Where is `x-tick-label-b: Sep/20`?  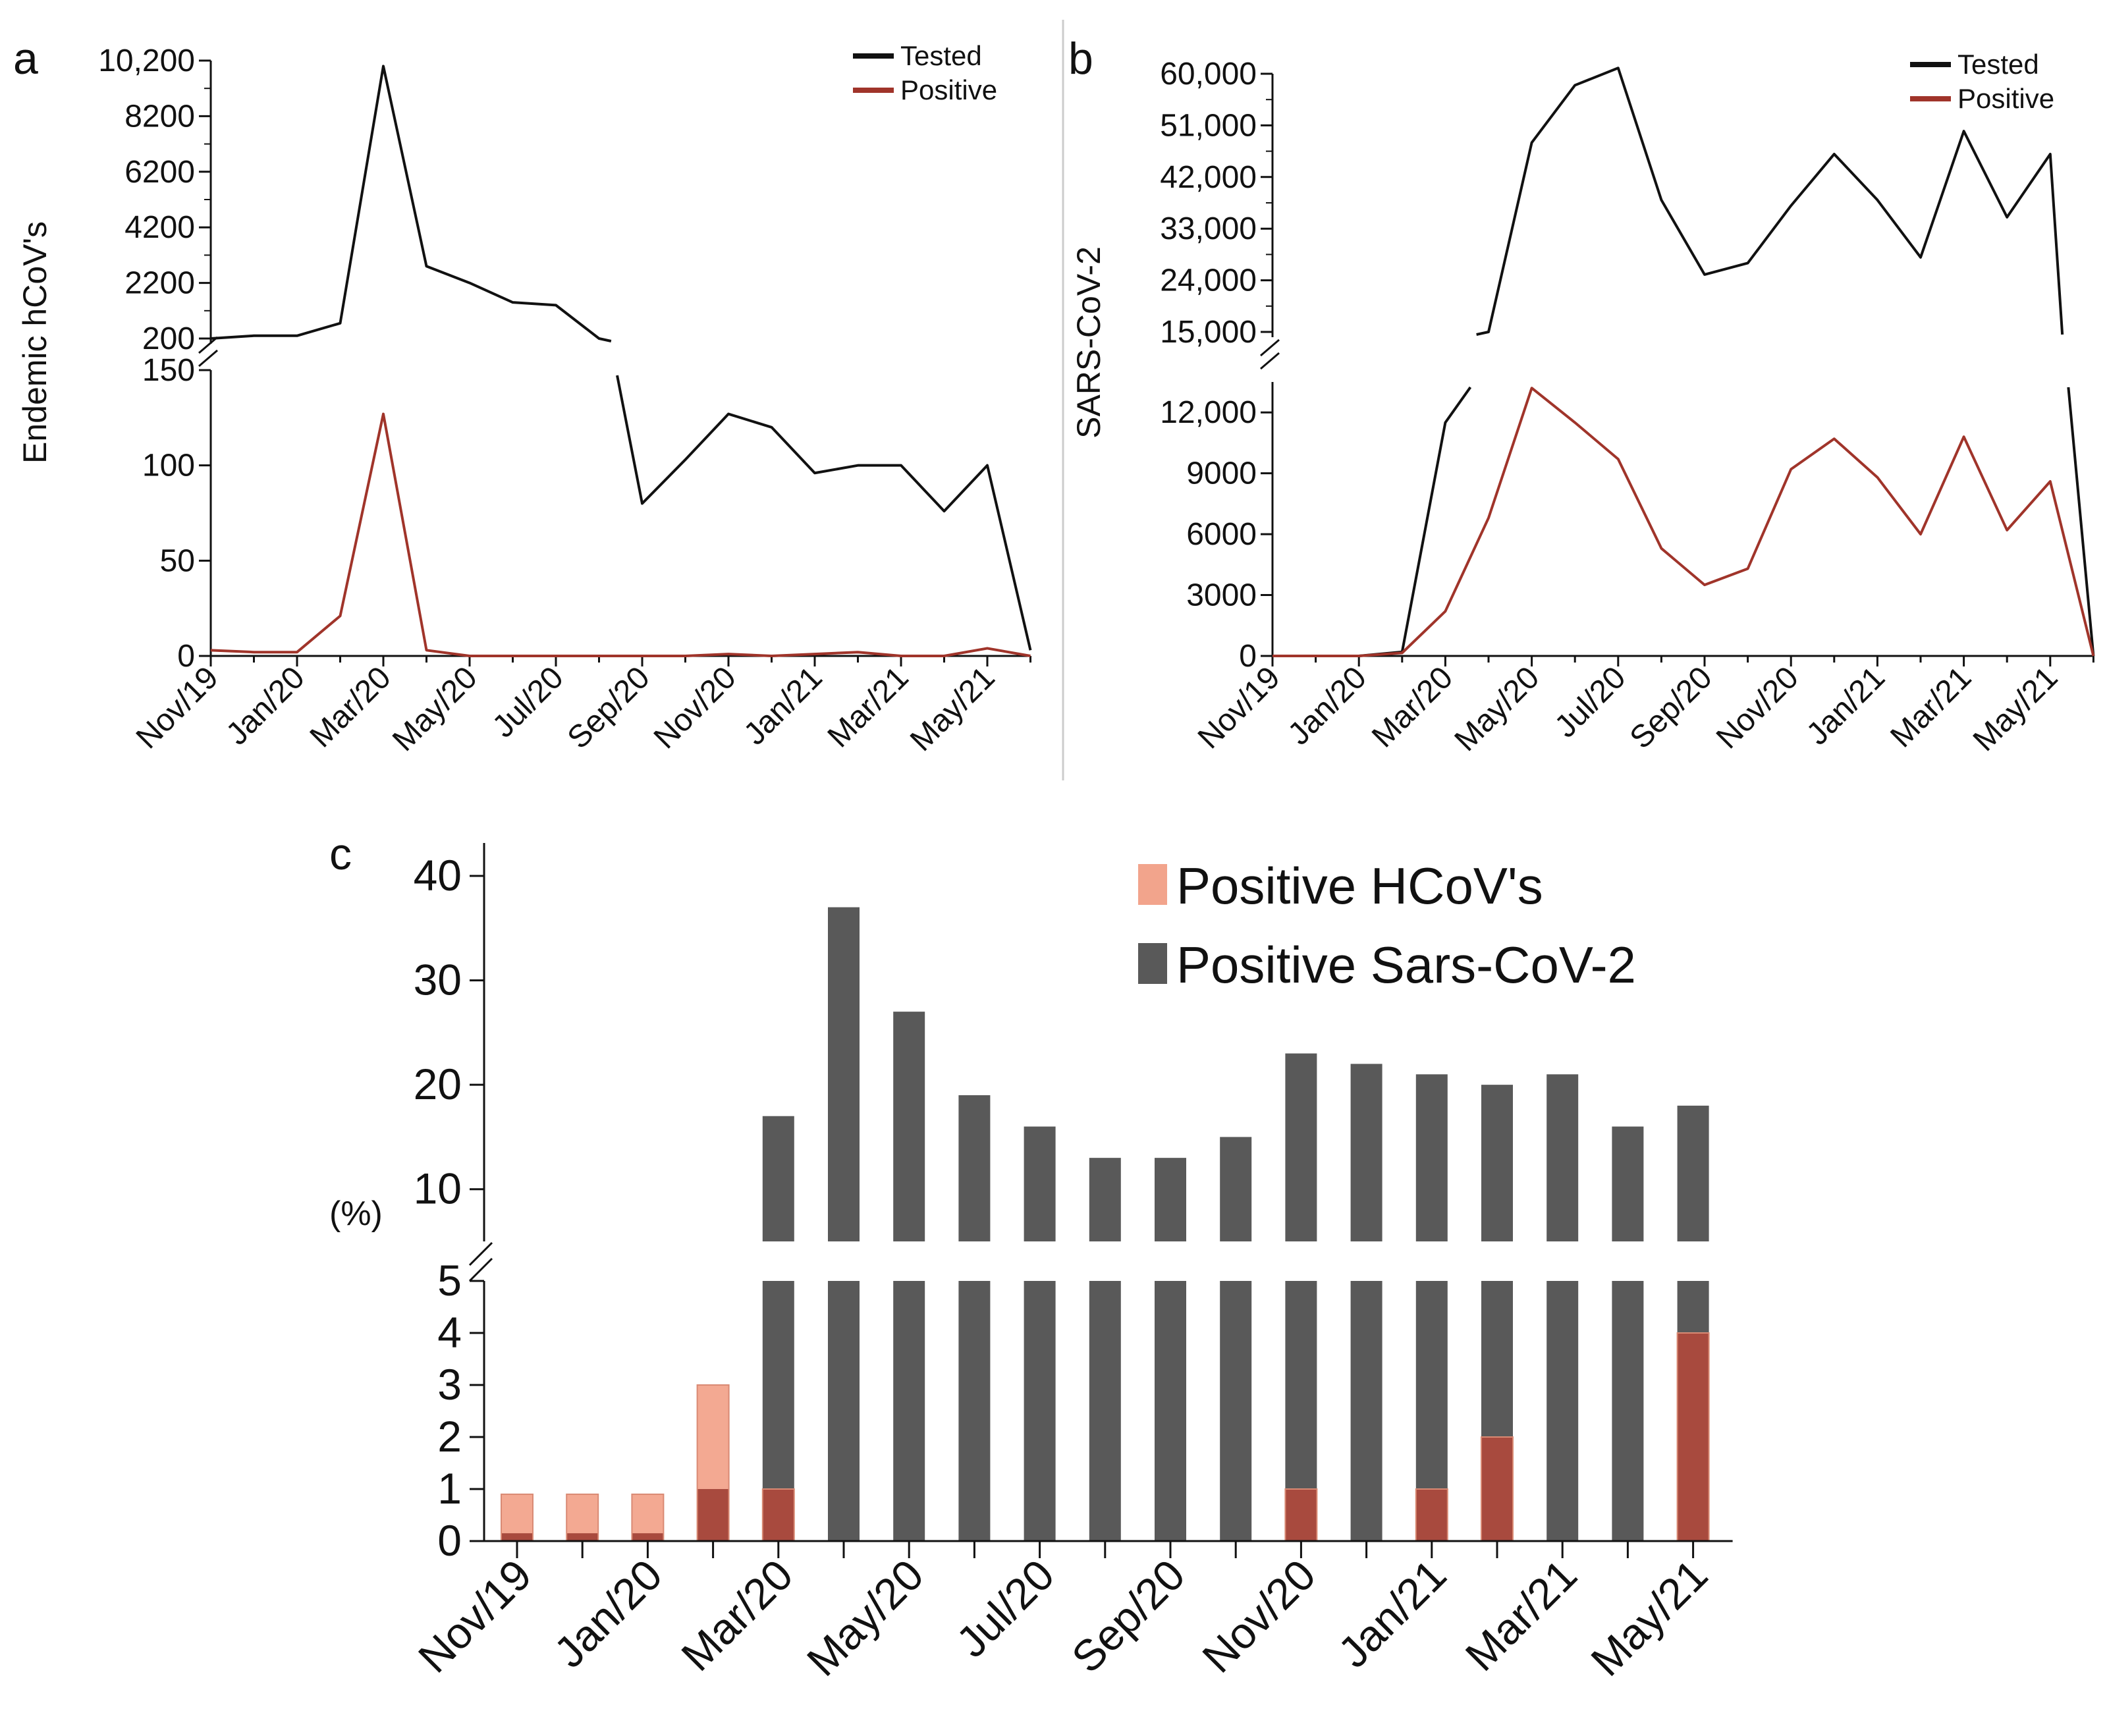
x-tick-label-b: Sep/20 is located at coordinates (1671, 708).